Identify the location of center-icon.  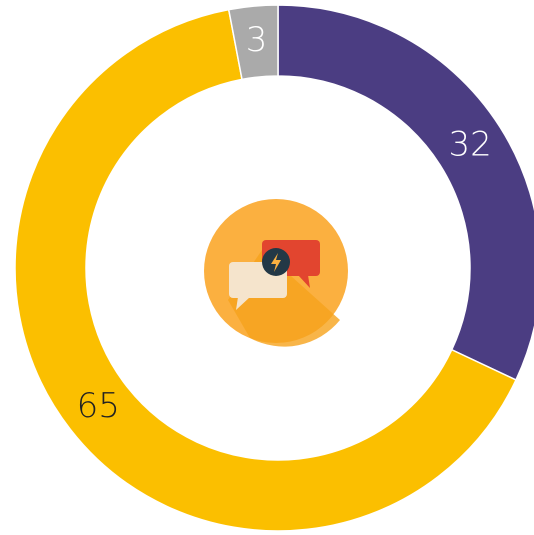
(276, 273).